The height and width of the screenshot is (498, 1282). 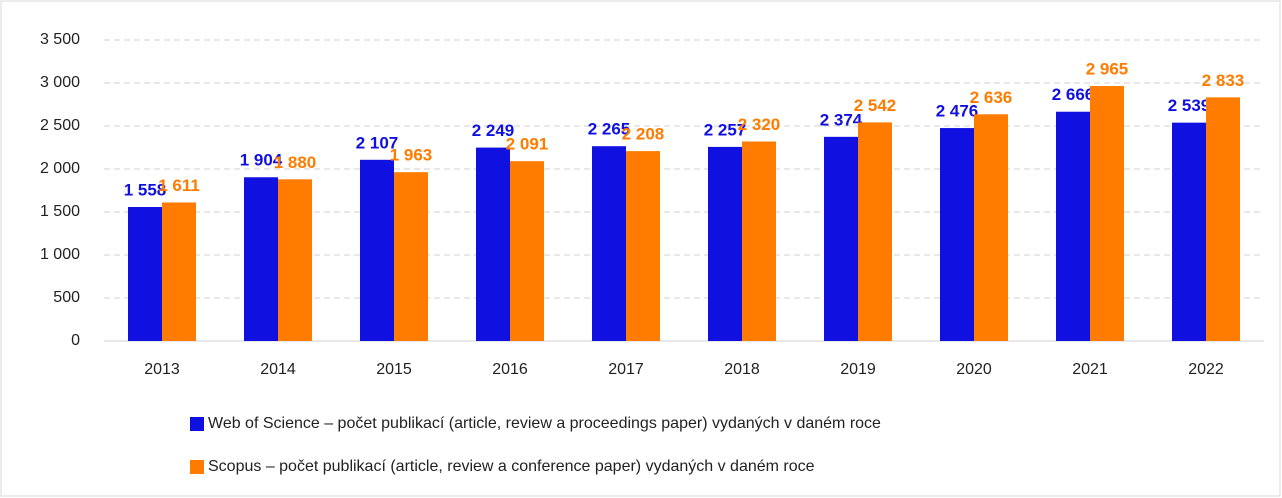 What do you see at coordinates (295, 162) in the screenshot?
I see `value-label: 1 880` at bounding box center [295, 162].